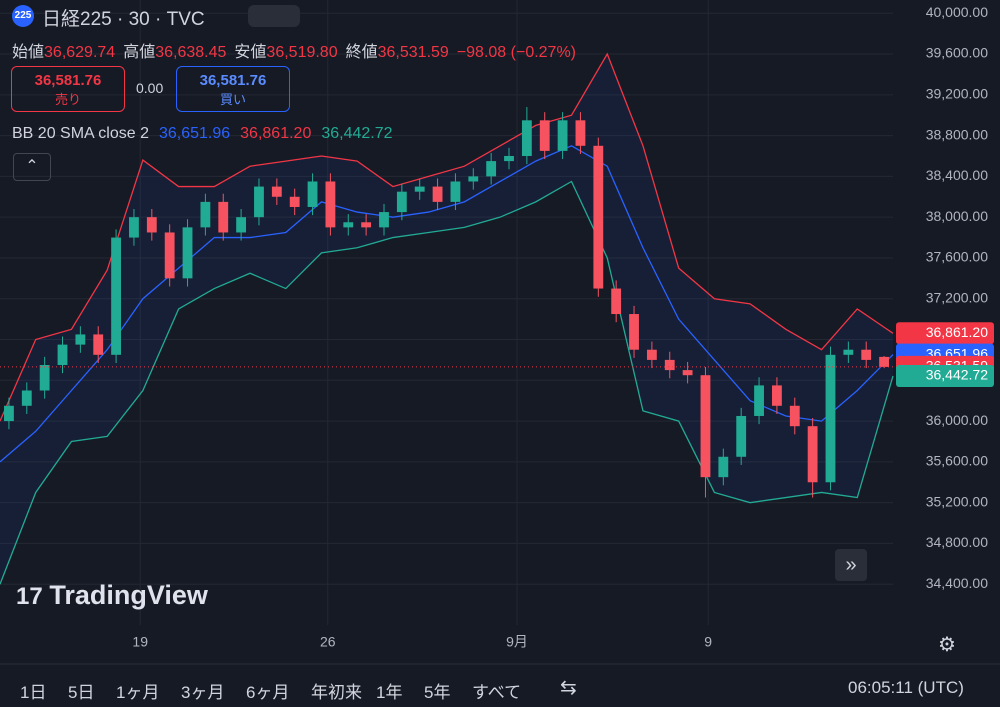 This screenshot has width=1000, height=707. Describe the element at coordinates (957, 94) in the screenshot. I see `y-tick-label: 39,200.00` at that location.